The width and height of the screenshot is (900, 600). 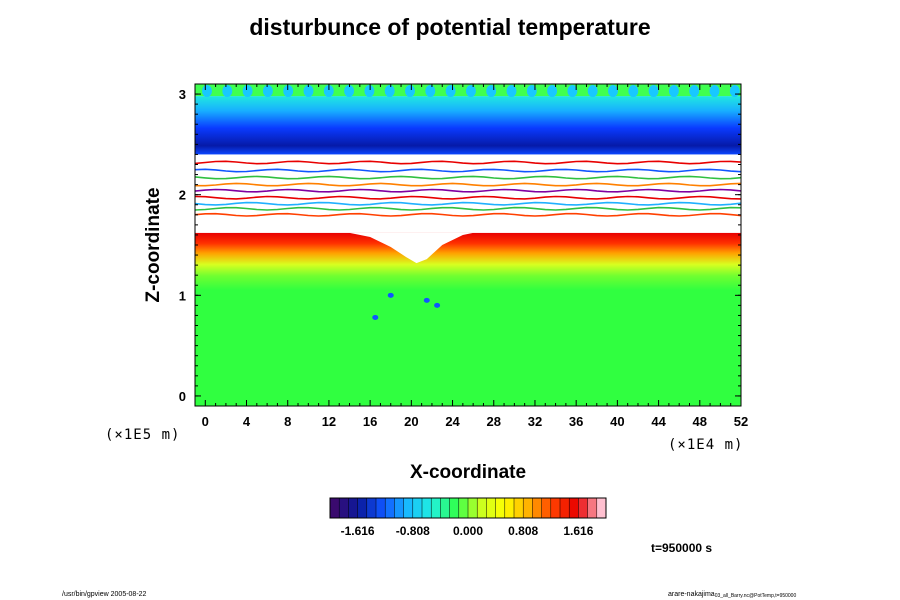 What do you see at coordinates (329, 421) in the screenshot?
I see `x-tick-label: 12` at bounding box center [329, 421].